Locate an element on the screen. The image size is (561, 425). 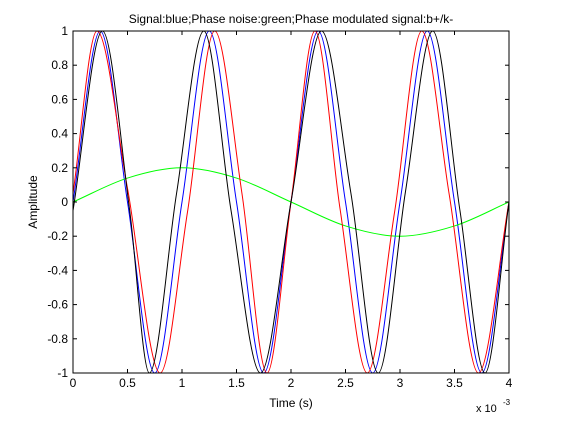
x-exponent-power: -3 is located at coordinates (507, 402).